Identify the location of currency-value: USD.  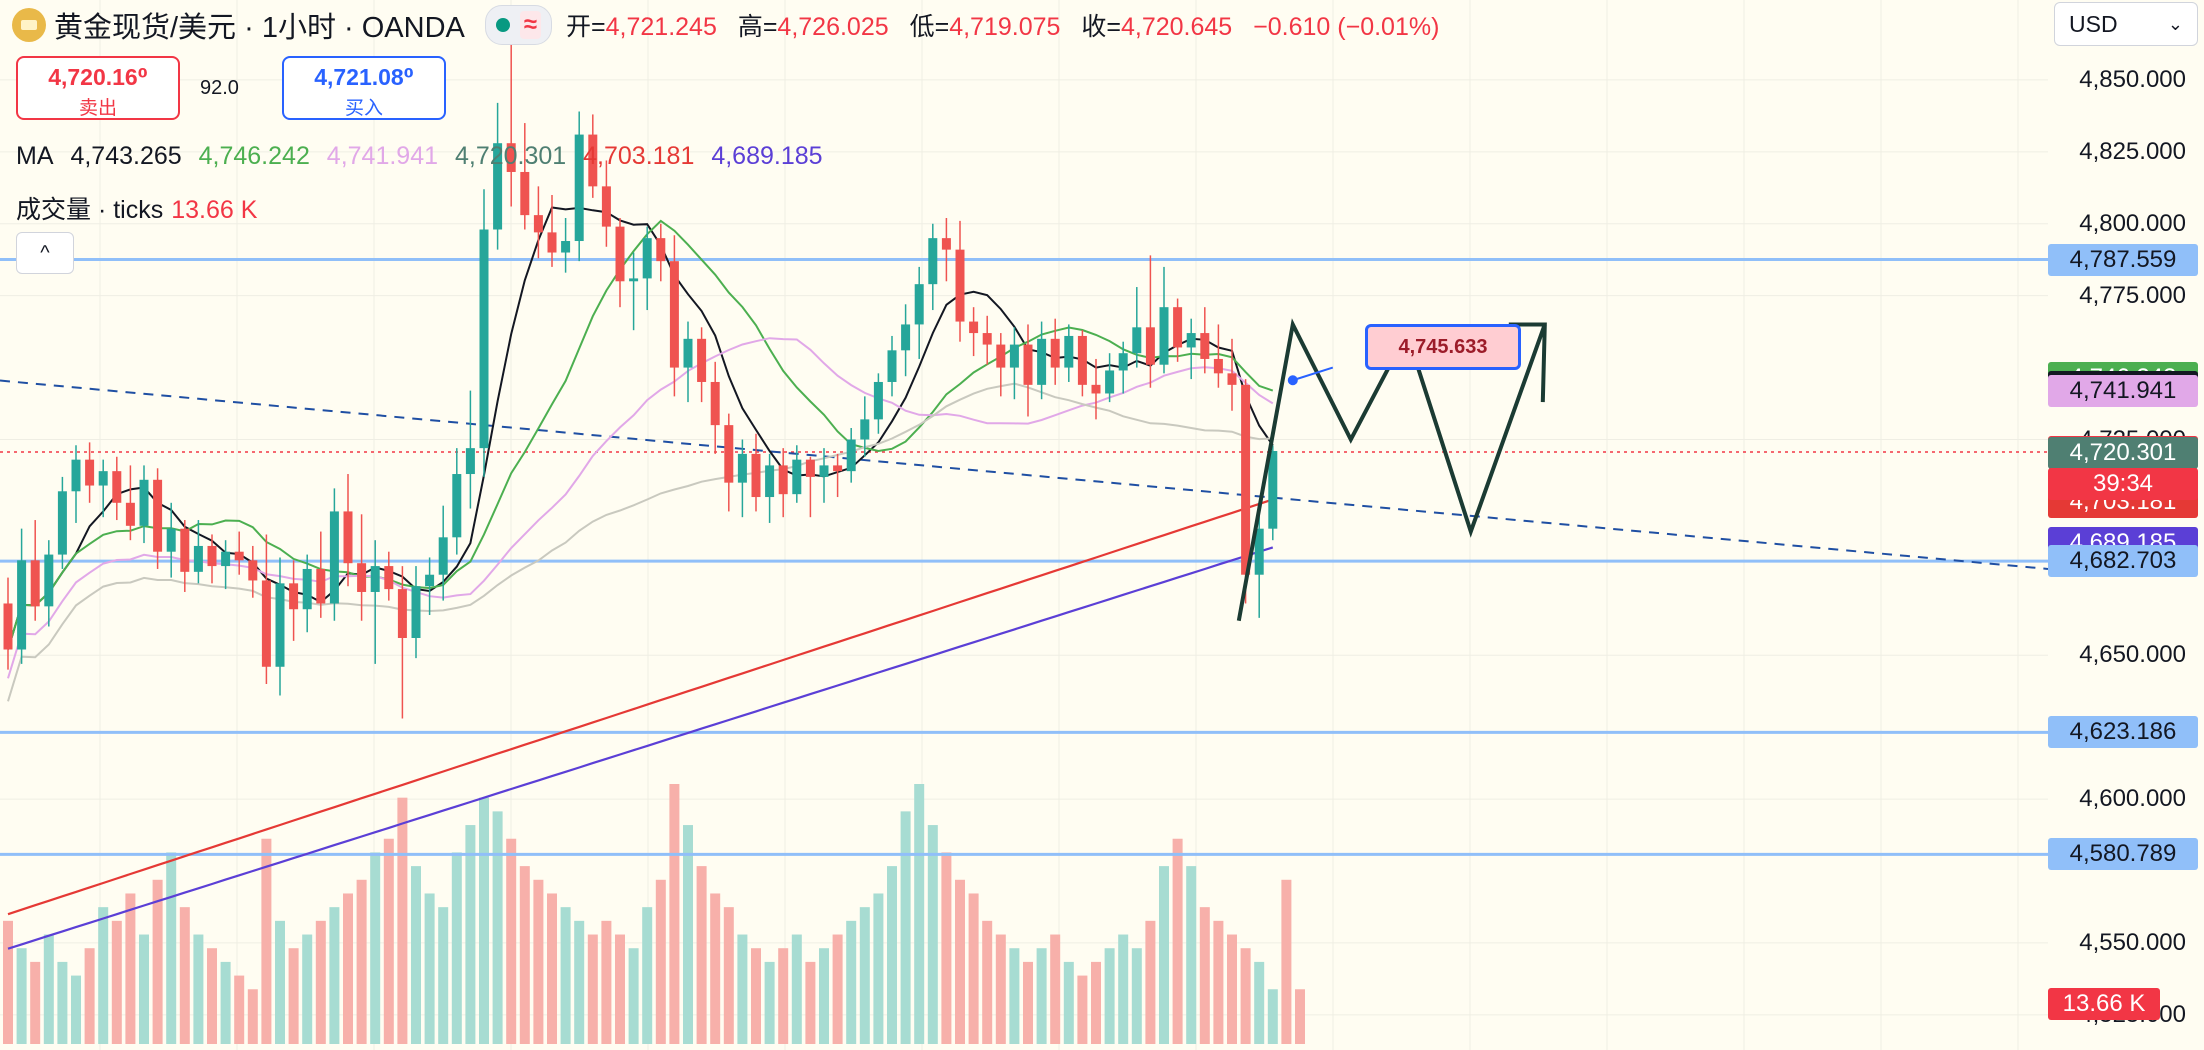
(2093, 23).